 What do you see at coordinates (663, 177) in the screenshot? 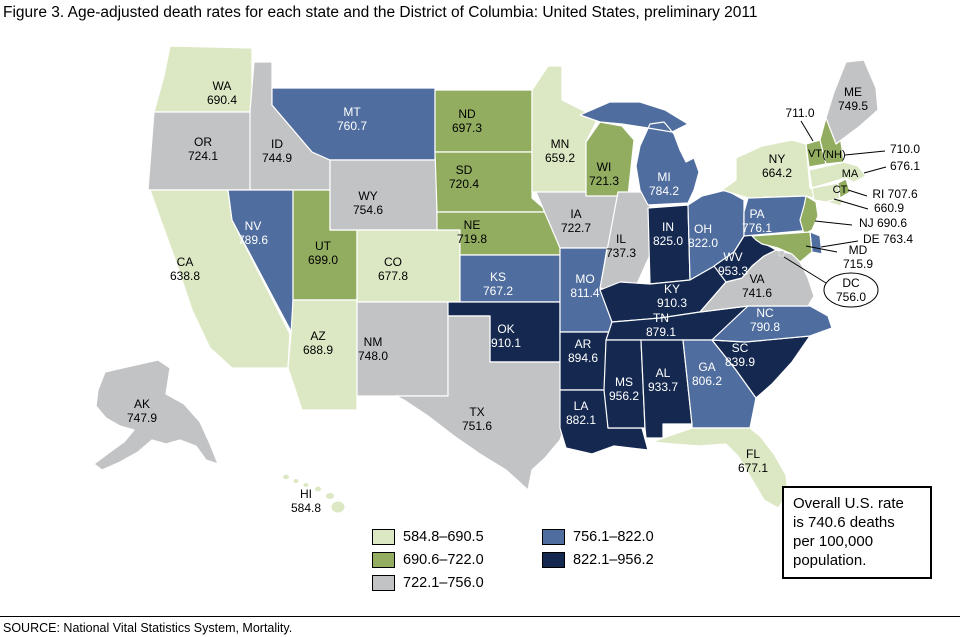
I see `state-label-mi: MI` at bounding box center [663, 177].